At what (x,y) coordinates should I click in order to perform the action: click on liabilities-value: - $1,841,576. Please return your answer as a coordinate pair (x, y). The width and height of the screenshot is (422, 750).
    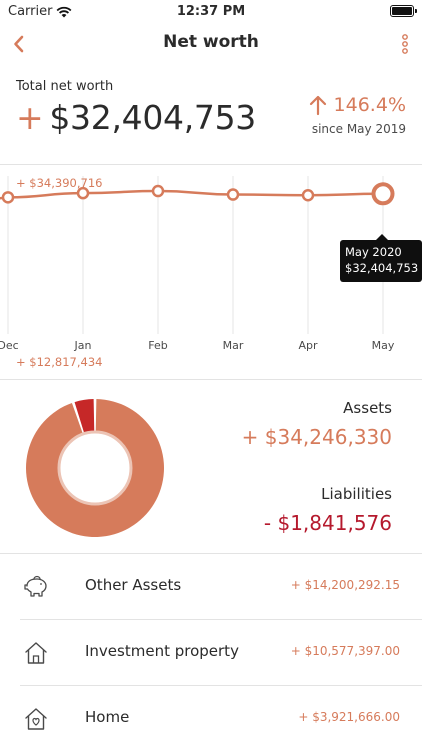
    Looking at the image, I should click on (327, 523).